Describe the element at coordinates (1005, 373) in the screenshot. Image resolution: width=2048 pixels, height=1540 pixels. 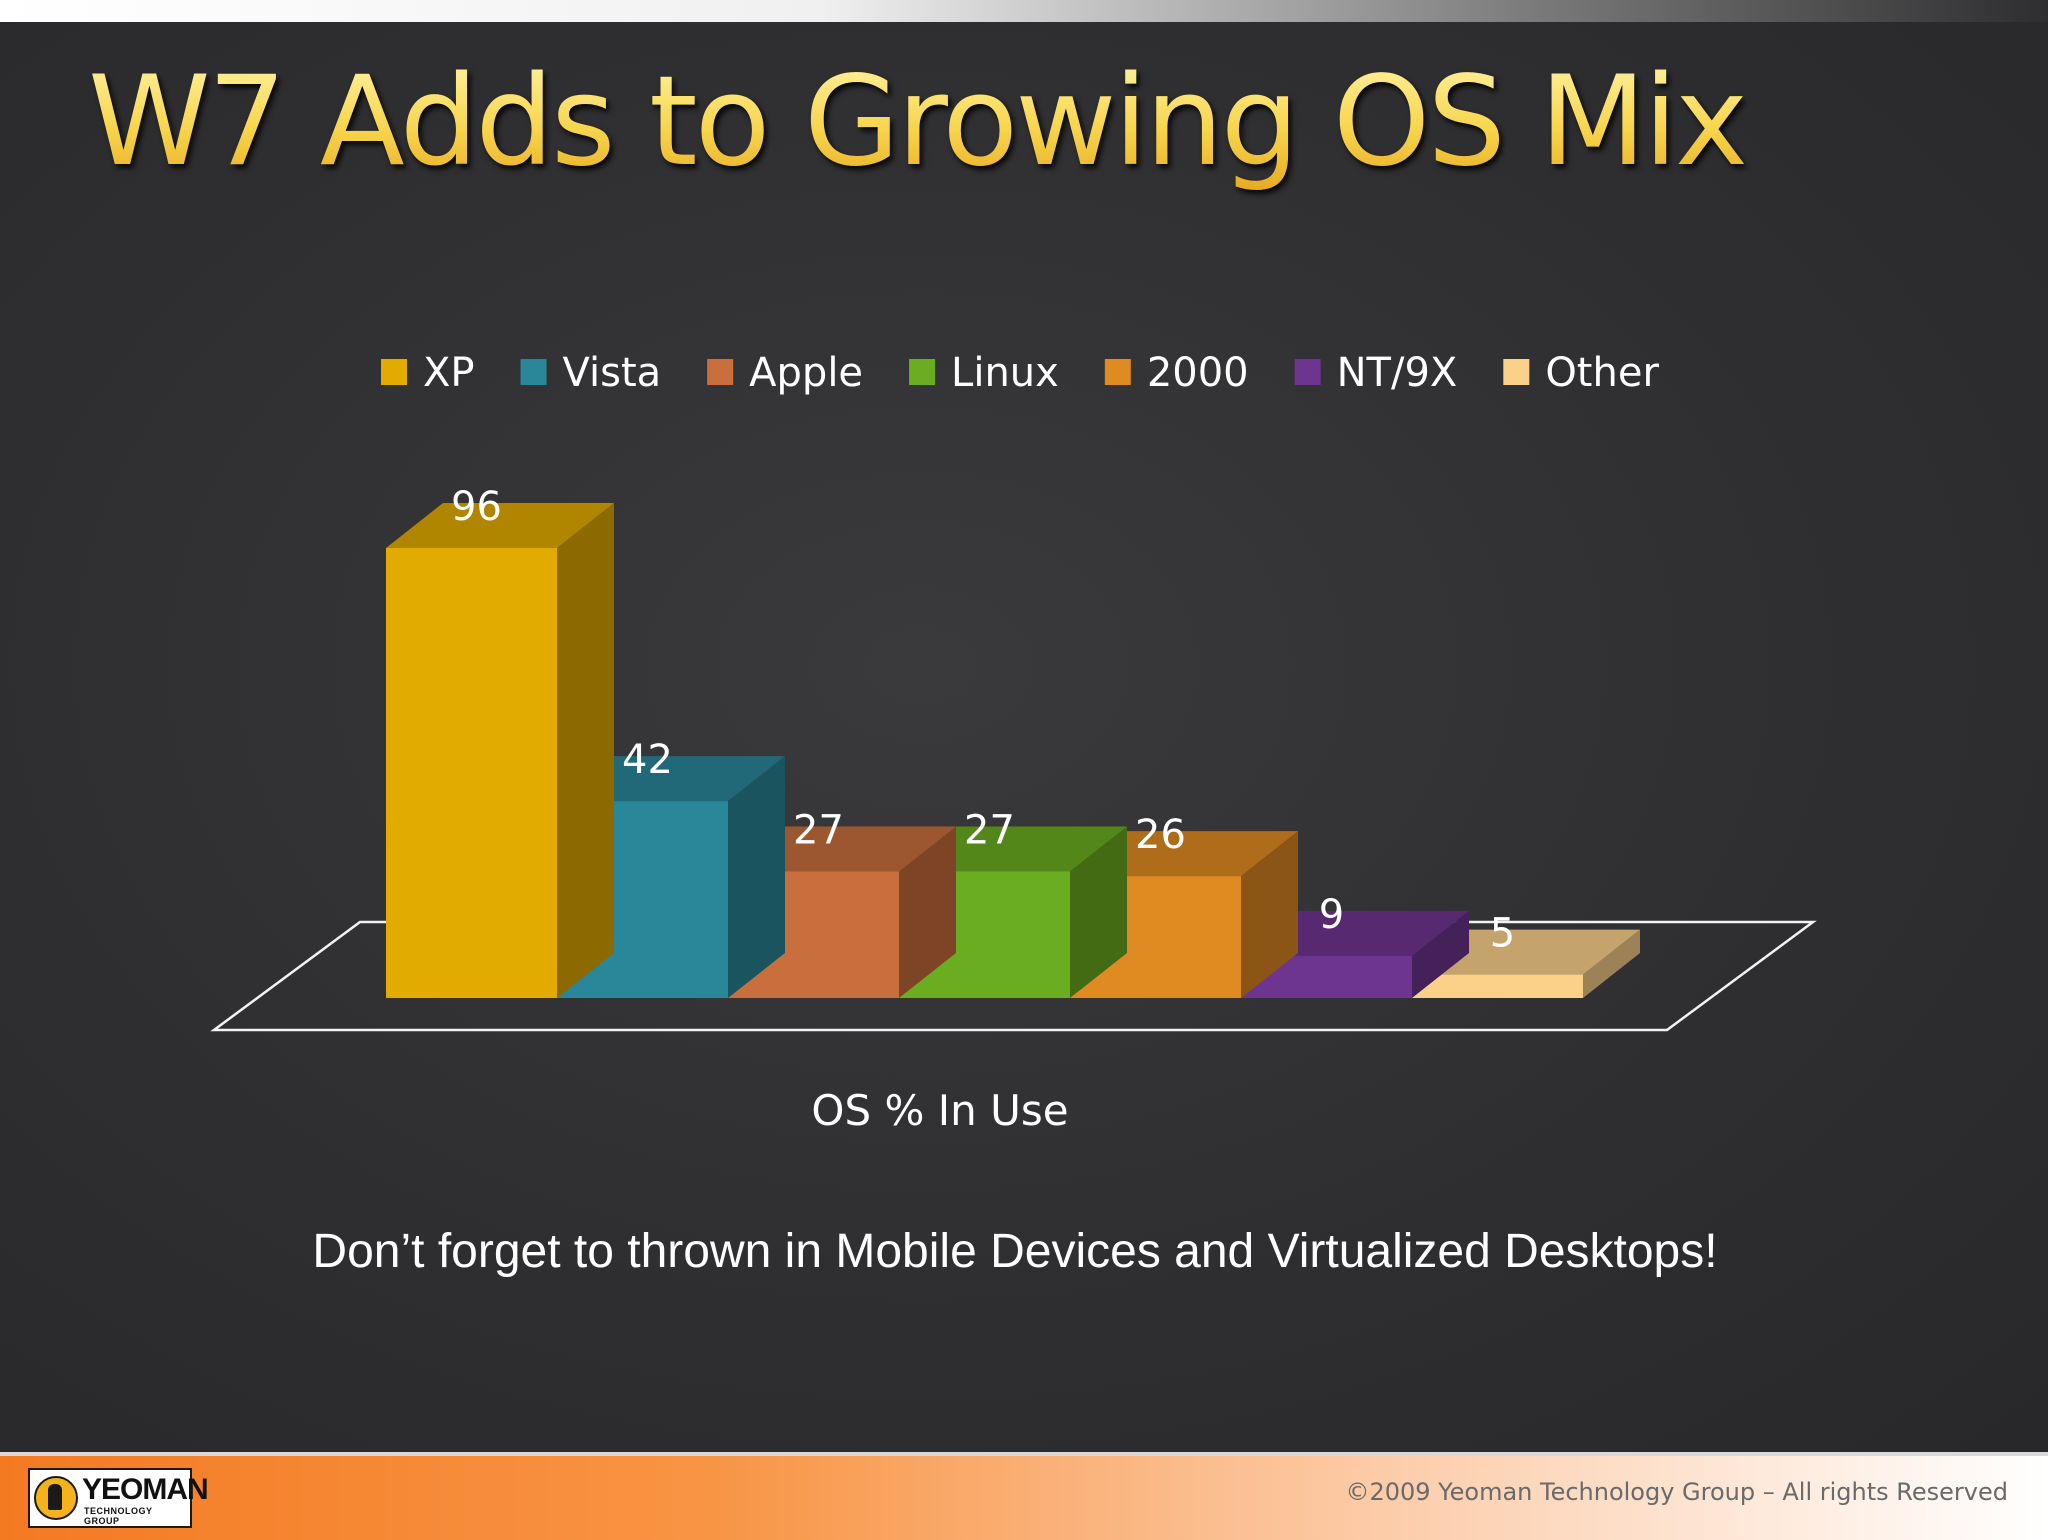
I see `legend-label: Linux` at that location.